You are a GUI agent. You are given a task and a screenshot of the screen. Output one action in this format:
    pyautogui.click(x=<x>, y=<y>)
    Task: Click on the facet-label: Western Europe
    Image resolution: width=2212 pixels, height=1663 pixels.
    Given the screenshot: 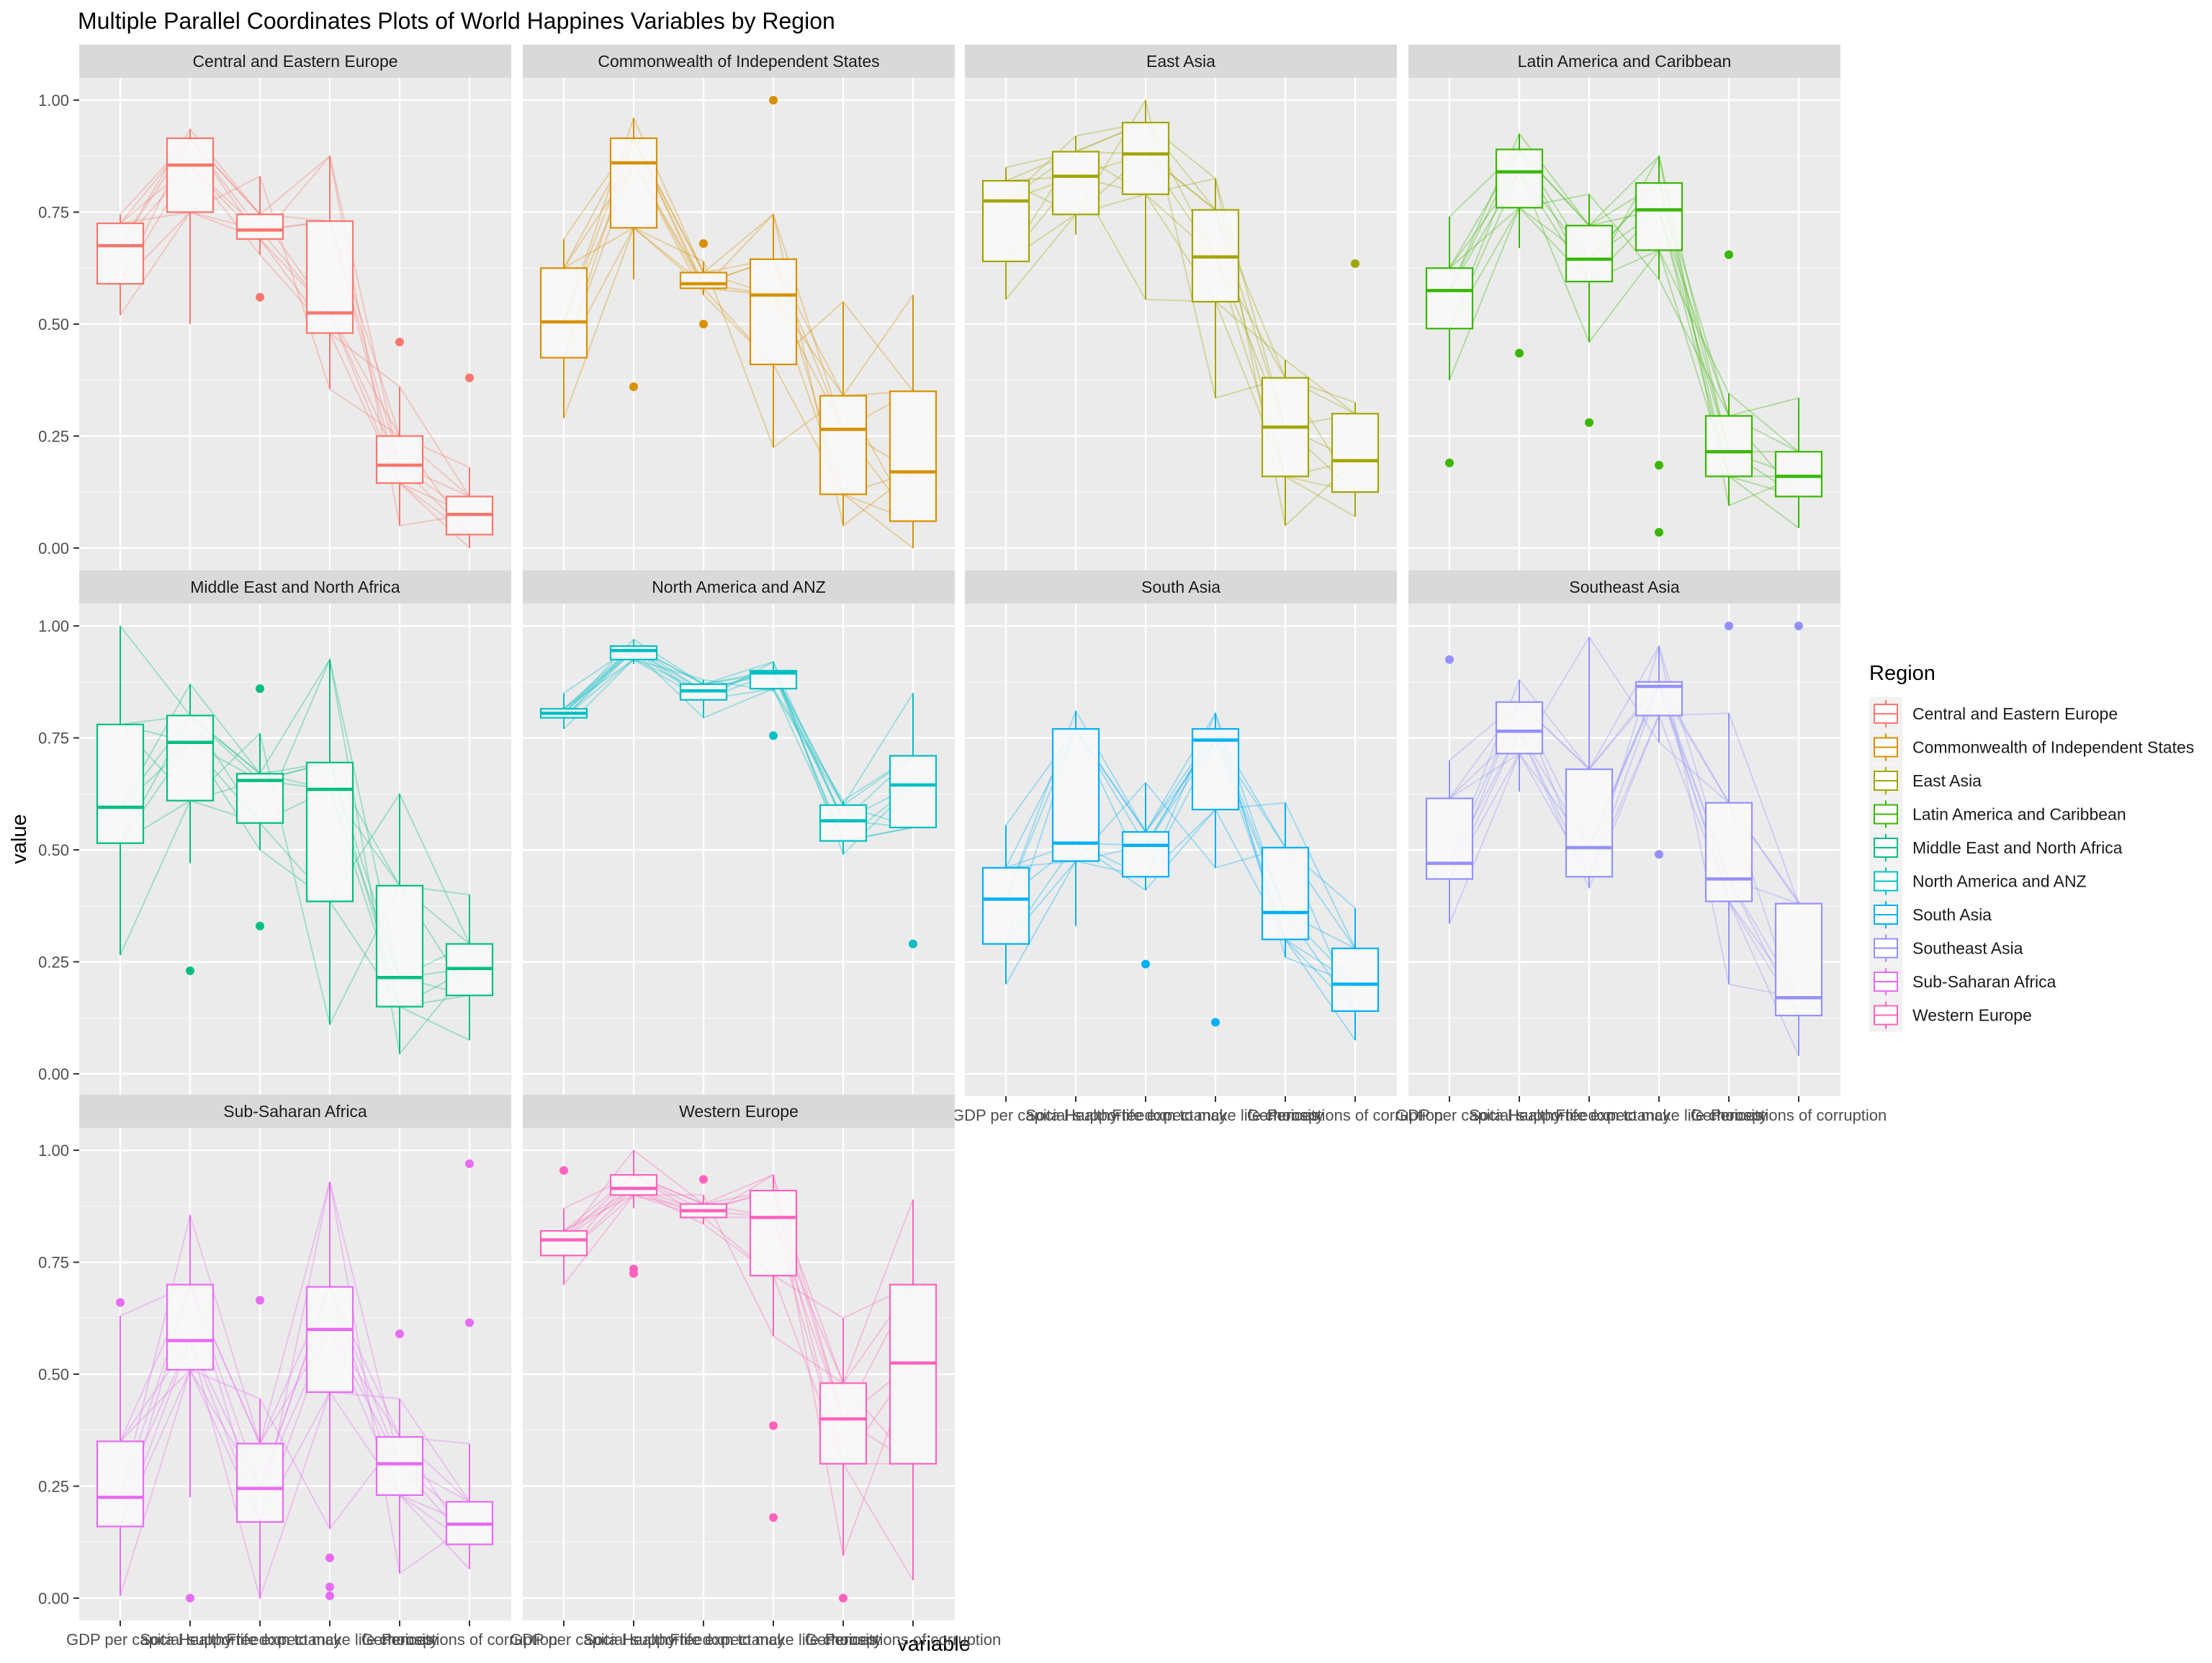 What is the action you would take?
    pyautogui.click(x=739, y=1112)
    